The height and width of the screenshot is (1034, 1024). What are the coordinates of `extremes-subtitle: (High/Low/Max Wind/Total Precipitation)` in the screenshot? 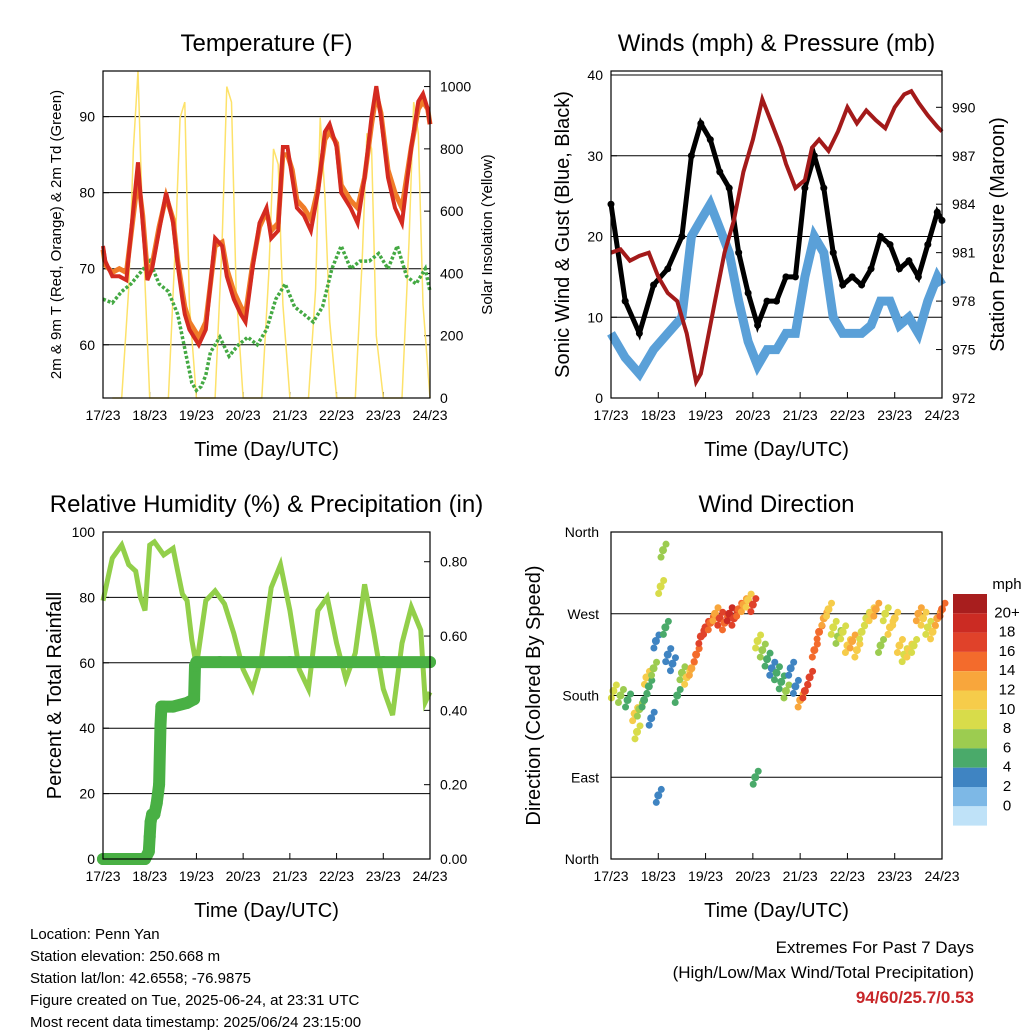 It's located at (823, 972).